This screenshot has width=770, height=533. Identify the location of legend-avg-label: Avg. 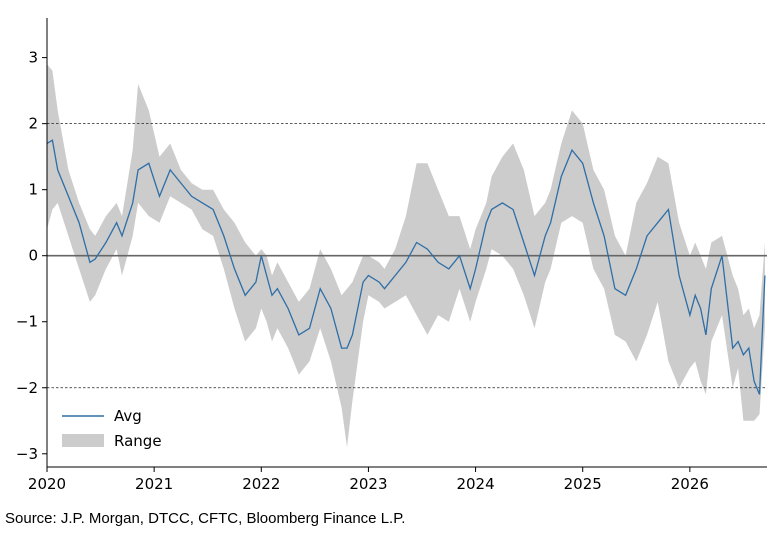
(128, 416).